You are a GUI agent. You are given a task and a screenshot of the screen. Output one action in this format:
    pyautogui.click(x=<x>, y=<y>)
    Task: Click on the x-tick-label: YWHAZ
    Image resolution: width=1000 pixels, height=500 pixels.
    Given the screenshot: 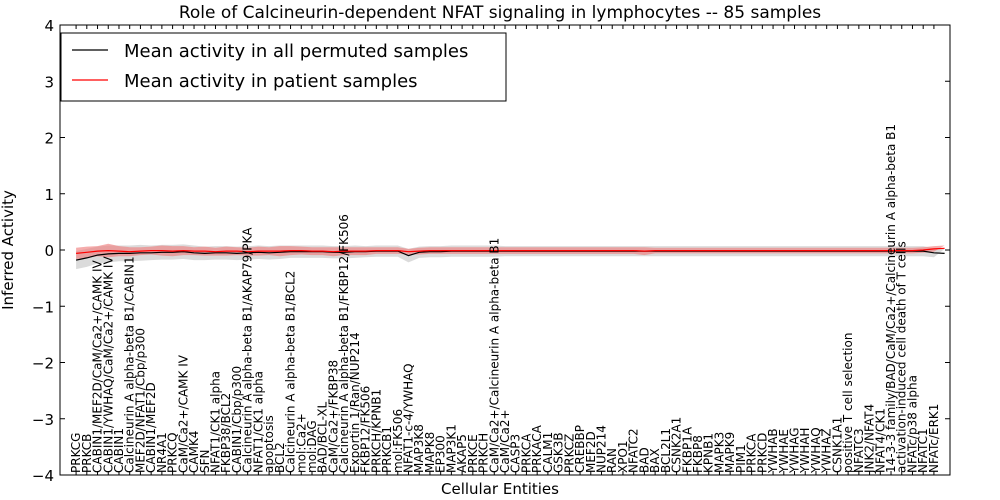 What is the action you would take?
    pyautogui.click(x=827, y=451)
    